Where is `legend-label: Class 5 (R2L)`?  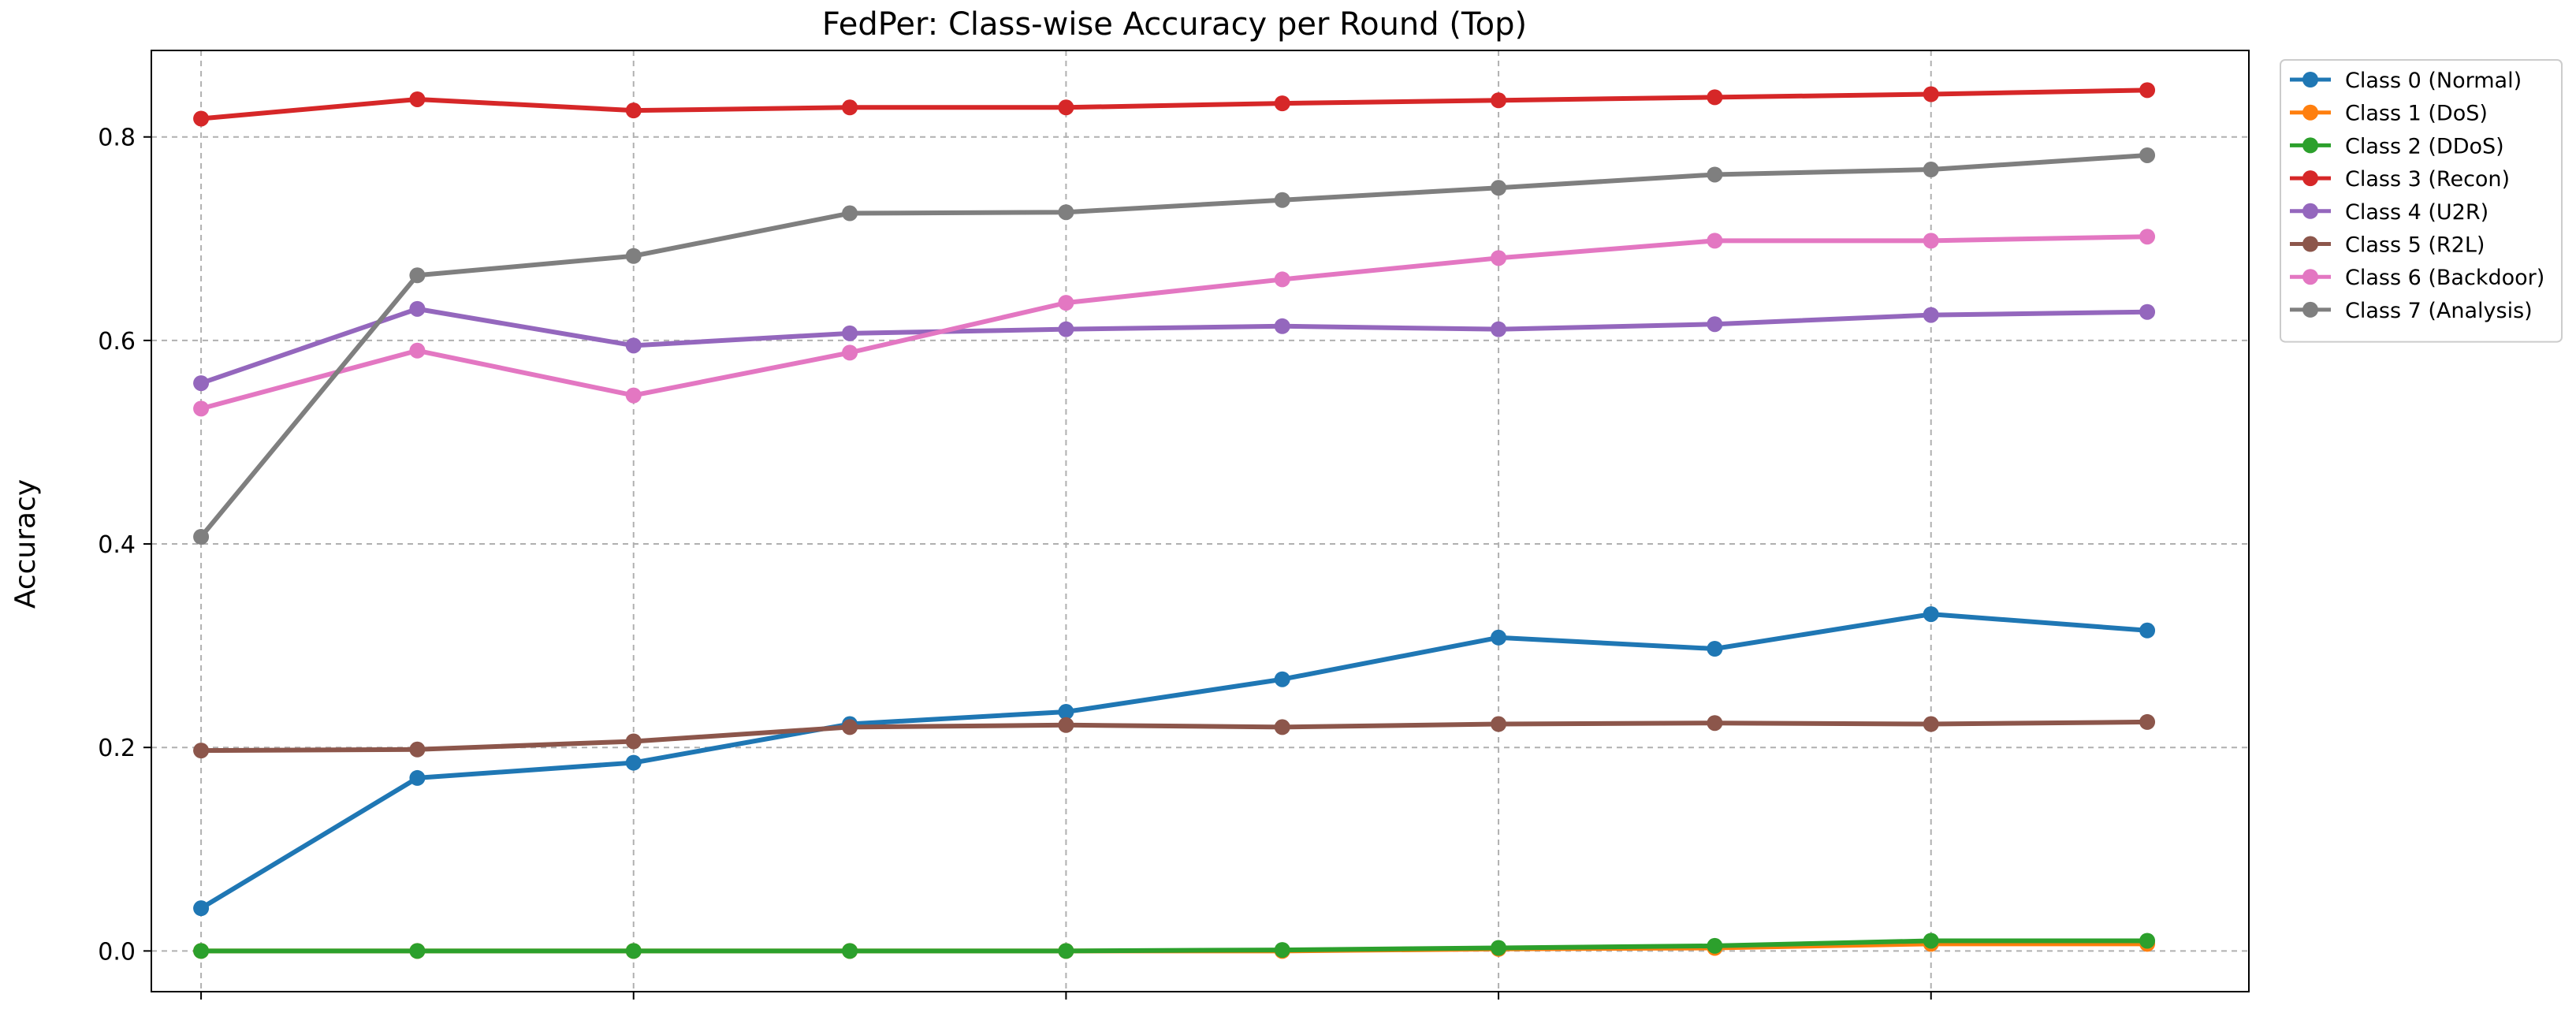
legend-label: Class 5 (R2L) is located at coordinates (2415, 246).